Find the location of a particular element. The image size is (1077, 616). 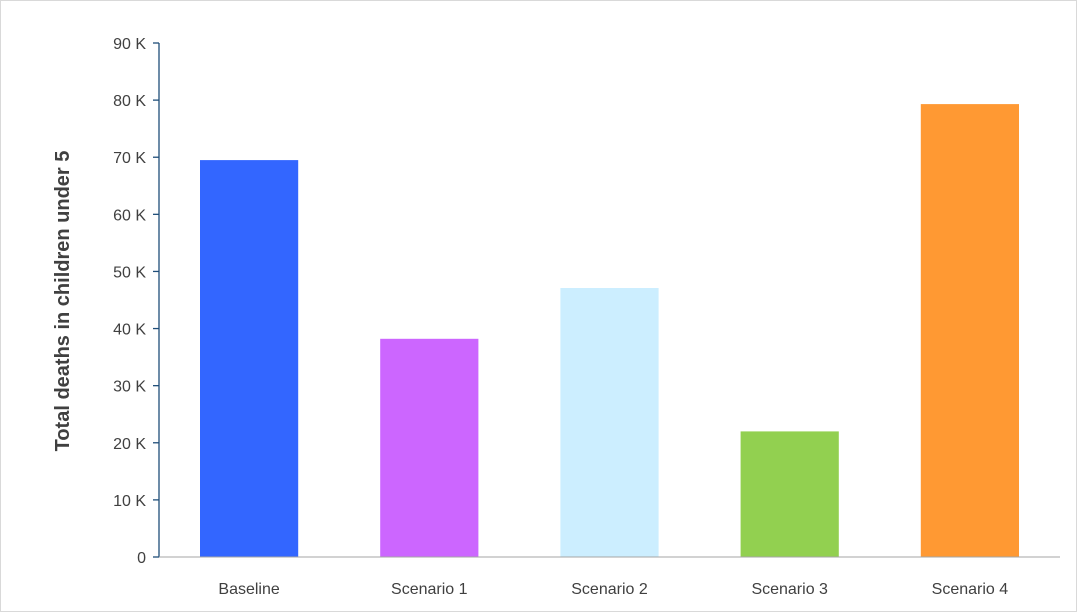

x-tick-label: Scenario 3 is located at coordinates (789, 589).